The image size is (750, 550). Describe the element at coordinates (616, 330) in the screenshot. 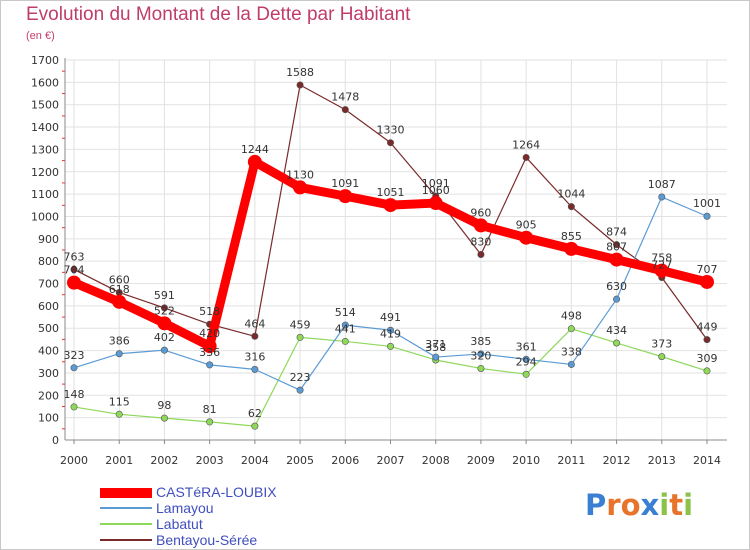

I see `data-label: 434` at that location.